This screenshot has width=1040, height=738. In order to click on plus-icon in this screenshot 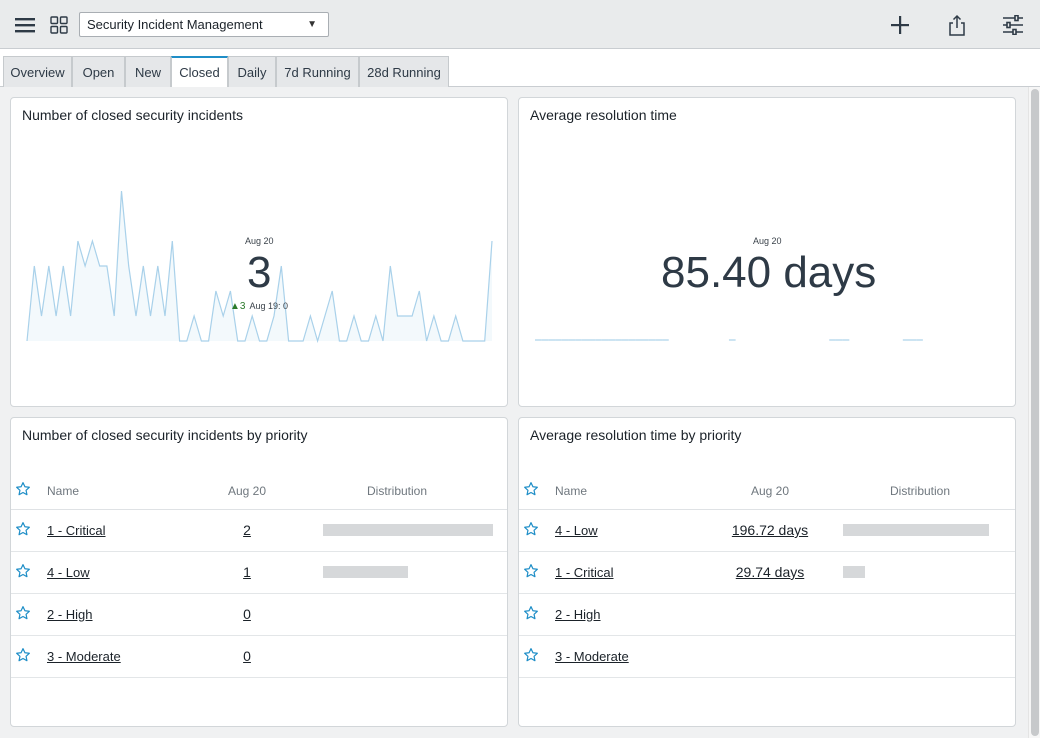, I will do `click(900, 25)`.